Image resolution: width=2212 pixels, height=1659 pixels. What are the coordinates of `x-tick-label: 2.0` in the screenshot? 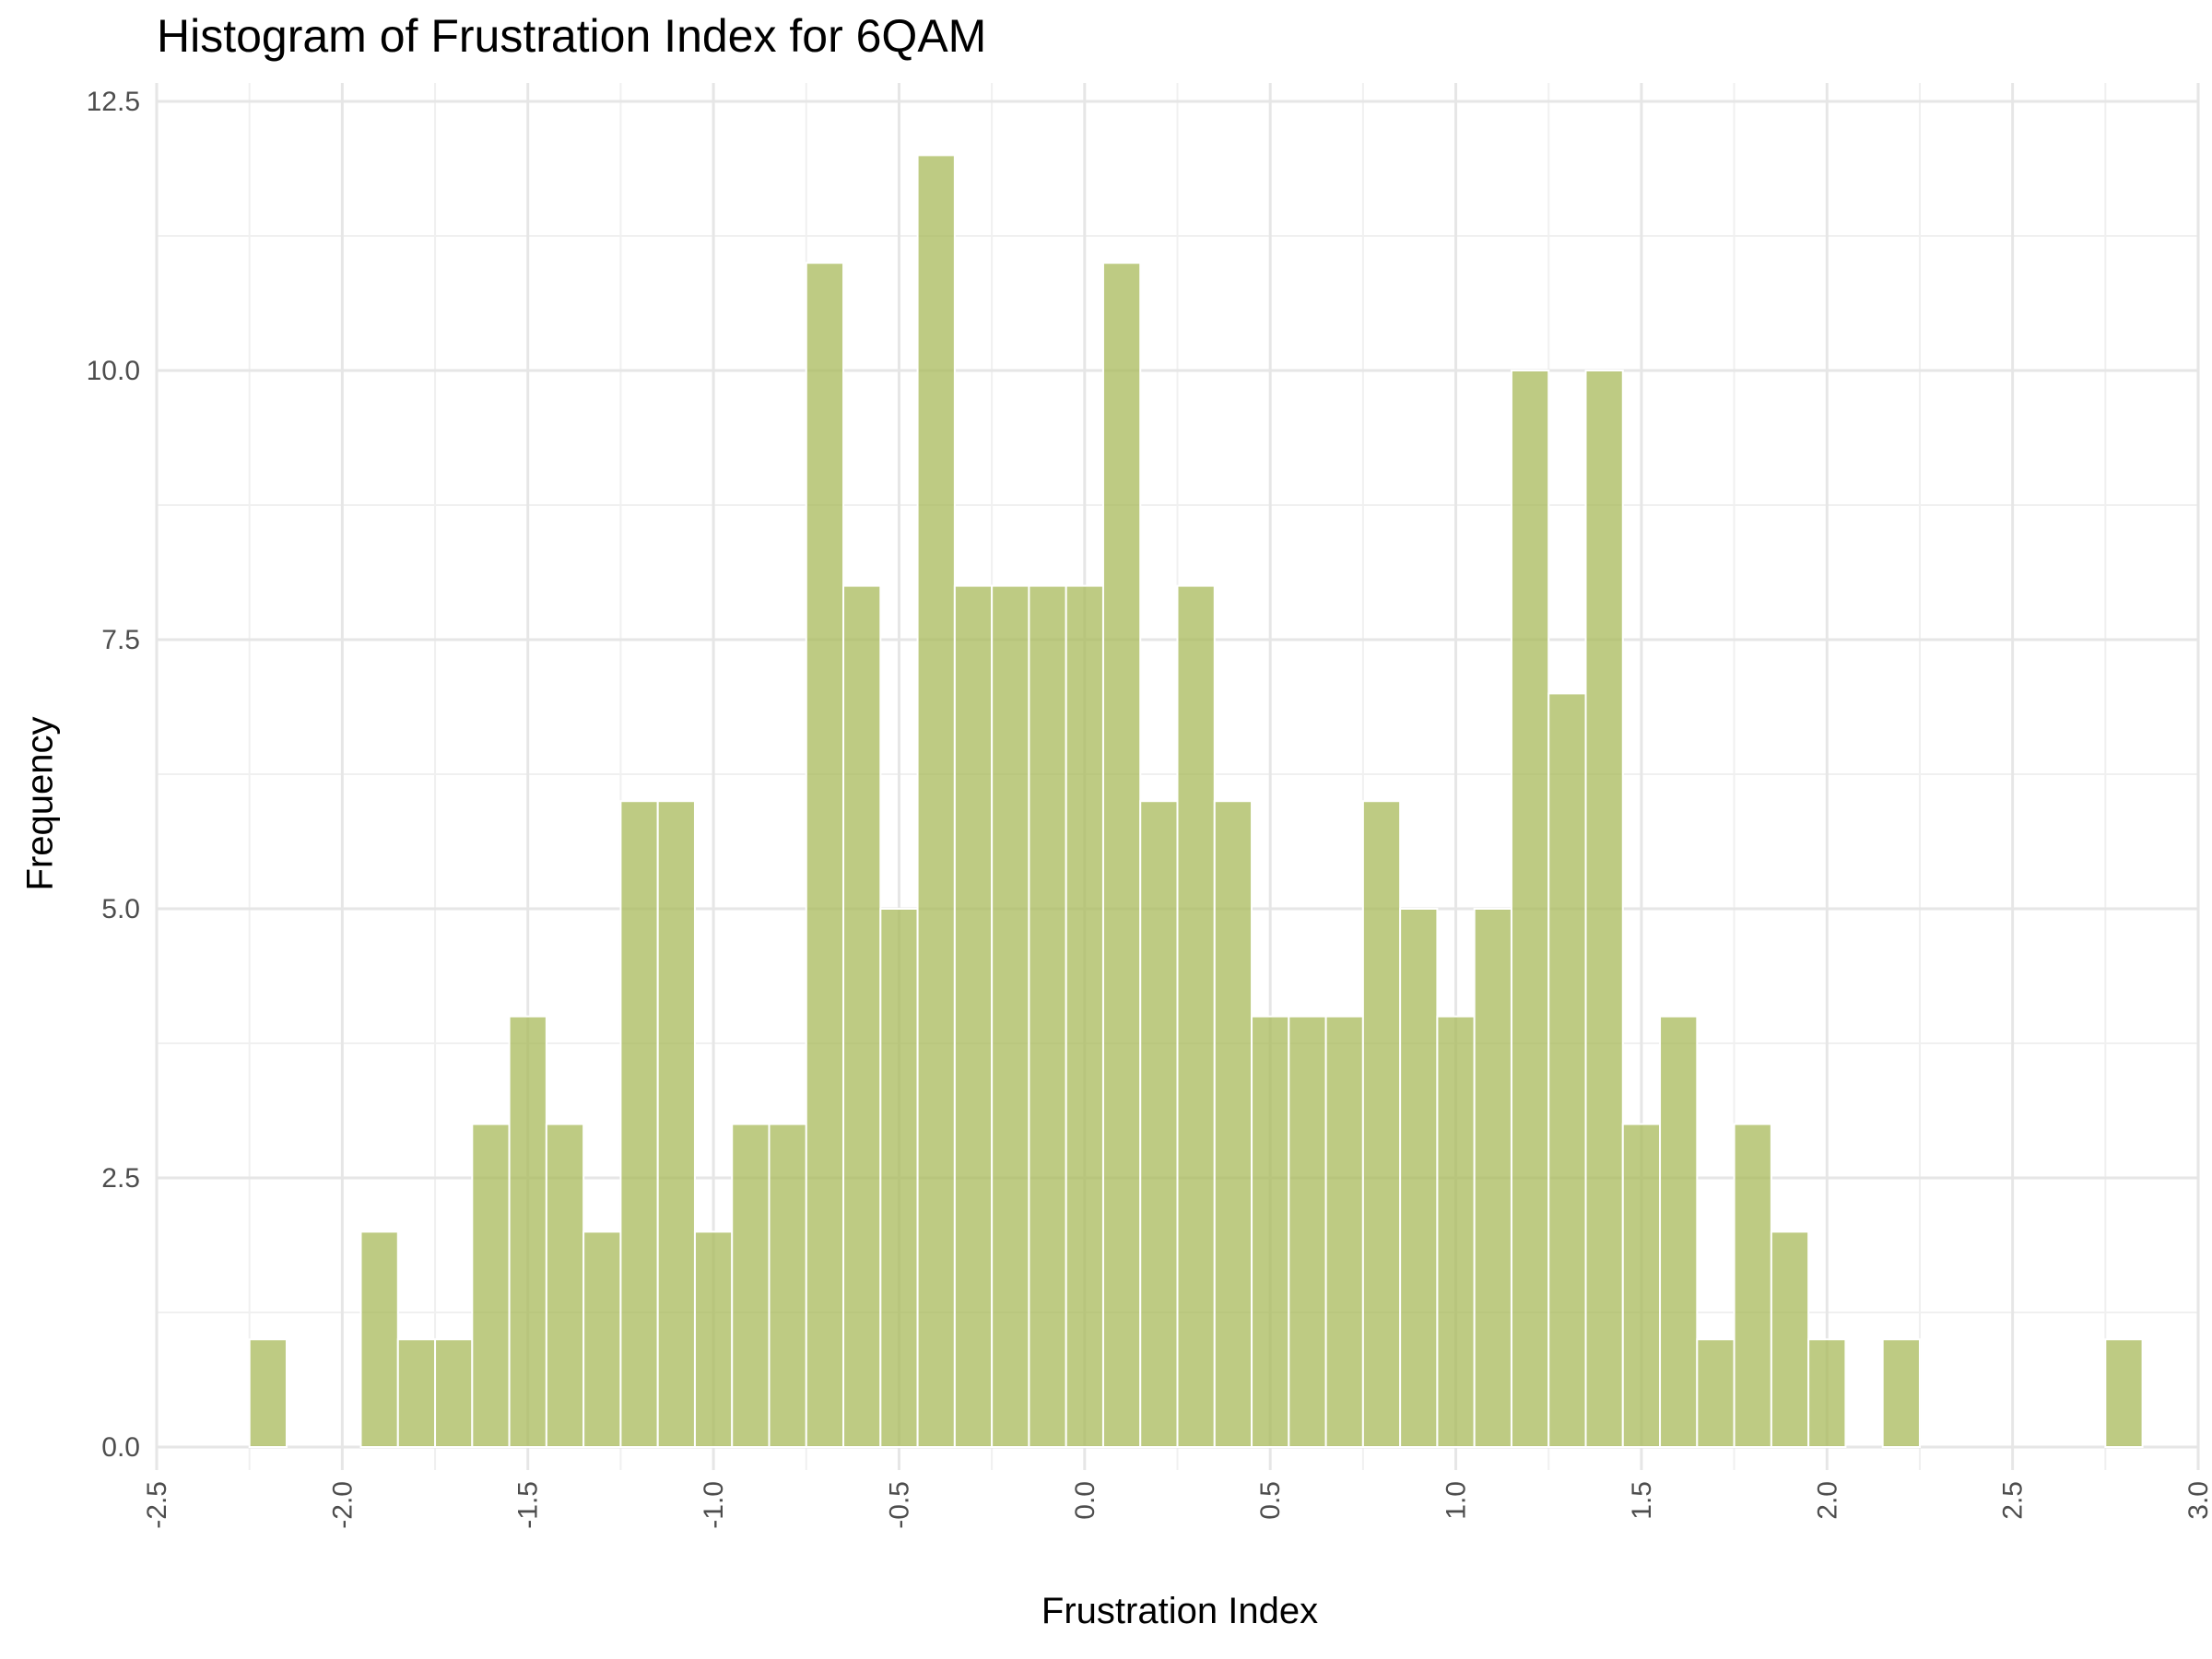 It's located at (1827, 1500).